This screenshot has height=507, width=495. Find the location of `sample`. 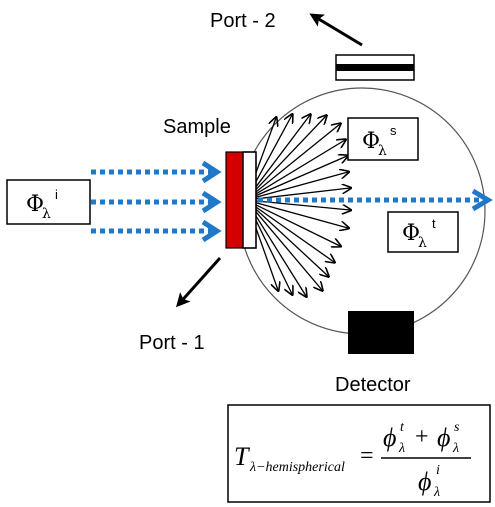

sample is located at coordinates (241, 200).